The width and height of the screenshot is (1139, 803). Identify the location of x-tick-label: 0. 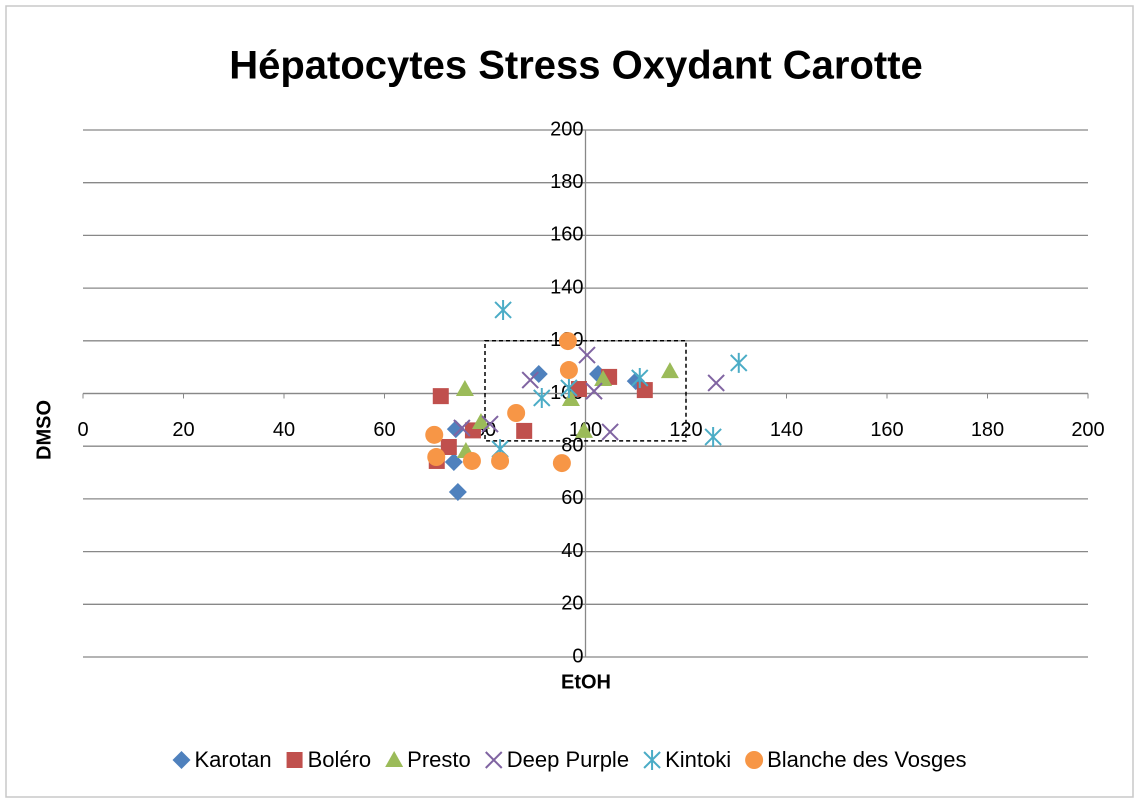
(82, 430).